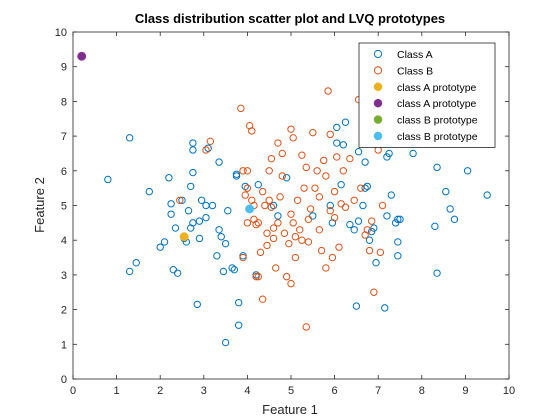  Describe the element at coordinates (64, 172) in the screenshot. I see `y-tick-label: 6` at that location.